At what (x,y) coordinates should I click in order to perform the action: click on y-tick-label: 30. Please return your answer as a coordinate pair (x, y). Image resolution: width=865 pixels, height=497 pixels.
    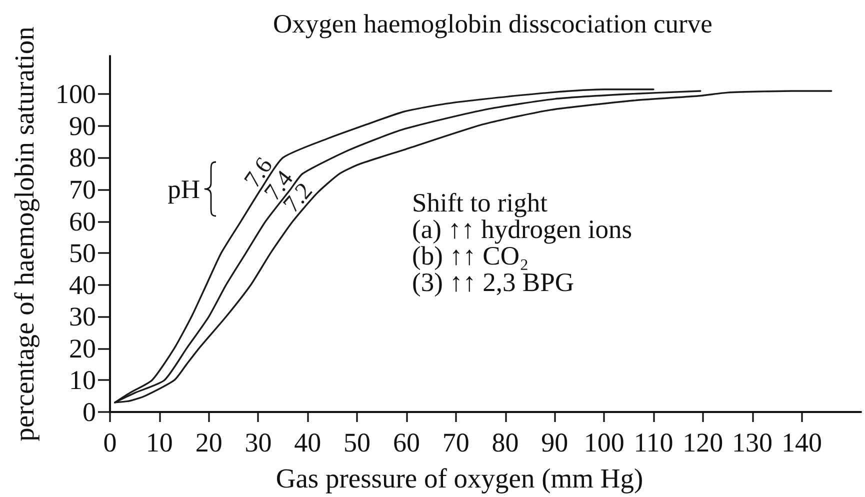
    Looking at the image, I should click on (82, 317).